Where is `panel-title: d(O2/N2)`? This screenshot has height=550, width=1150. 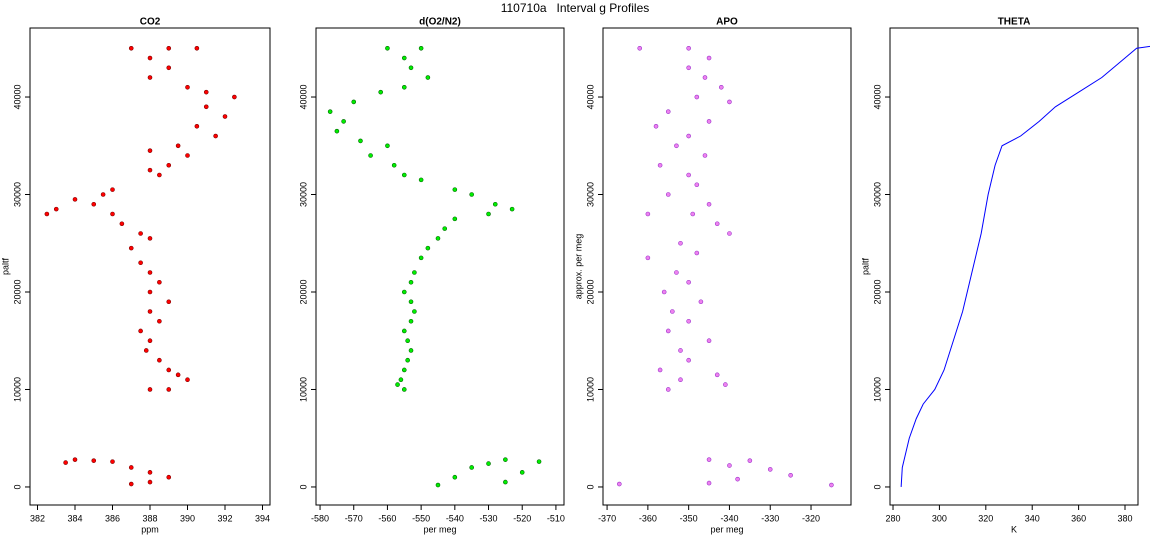
panel-title: d(O2/N2) is located at coordinates (440, 22).